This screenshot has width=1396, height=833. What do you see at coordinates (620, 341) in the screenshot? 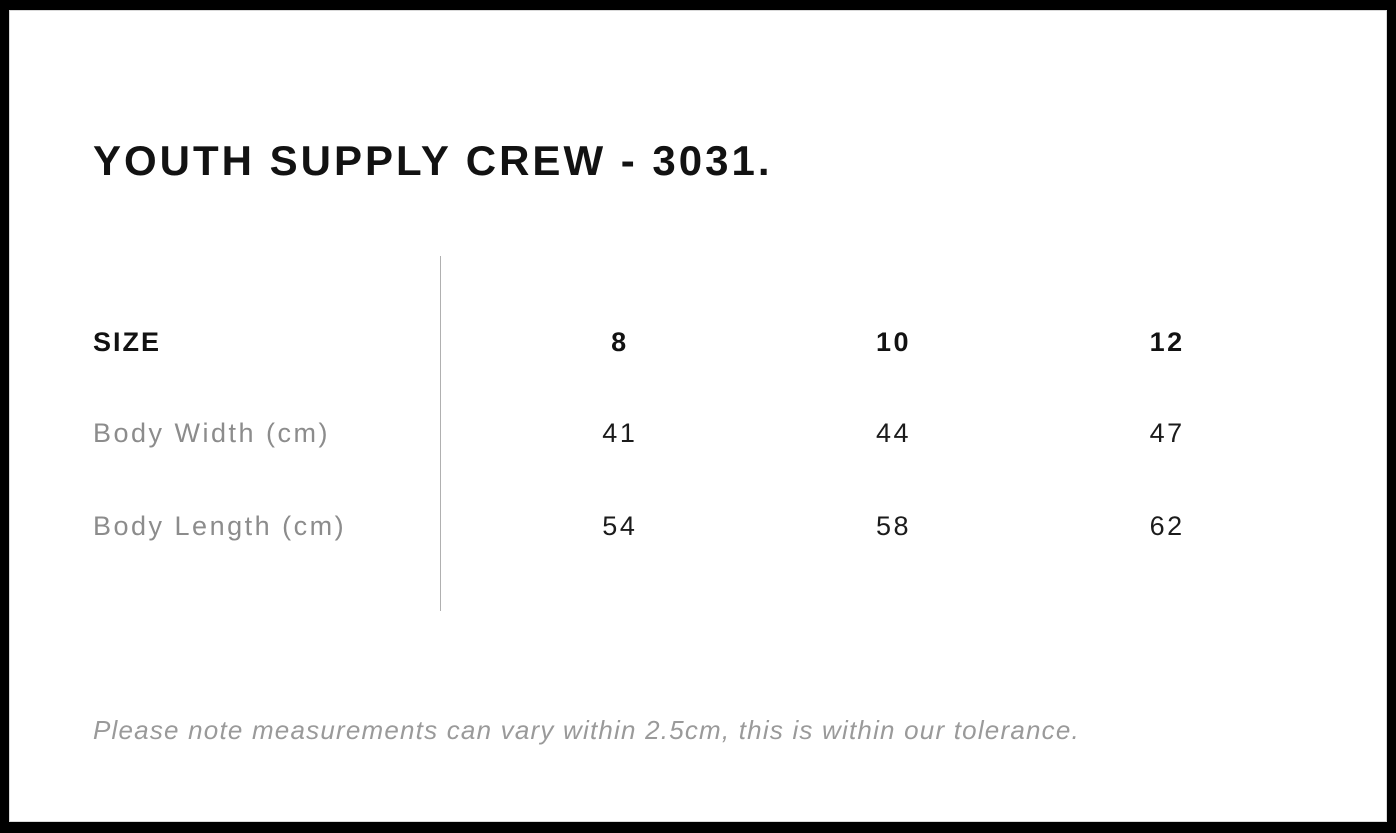
I see `size-column-header-8: 8` at bounding box center [620, 341].